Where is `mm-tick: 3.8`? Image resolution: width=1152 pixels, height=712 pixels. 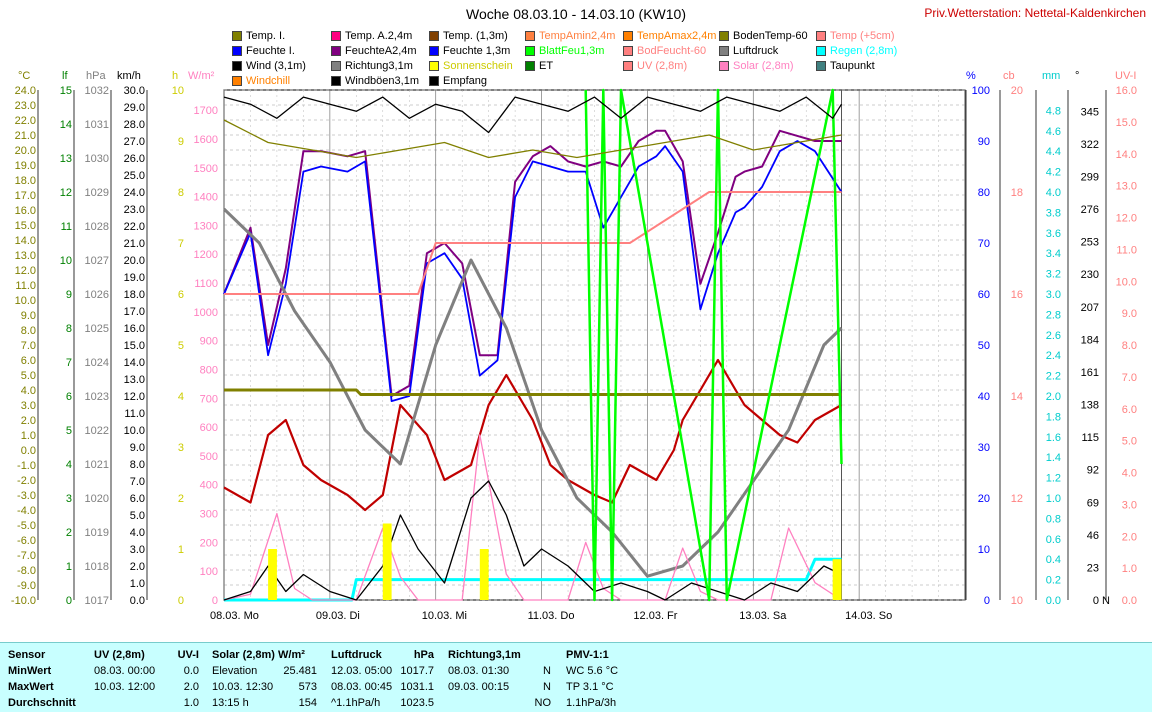
mm-tick: 3.8 is located at coordinates (1053, 213).